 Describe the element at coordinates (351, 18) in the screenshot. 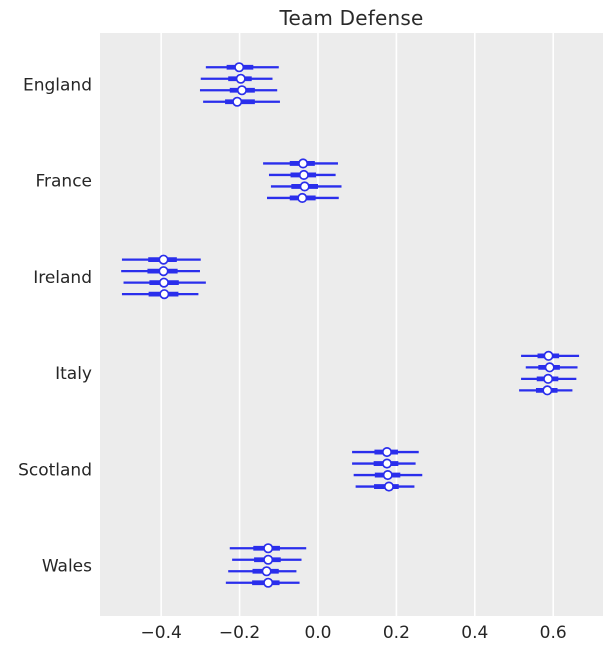

I see `chart-title: Team Defense` at that location.